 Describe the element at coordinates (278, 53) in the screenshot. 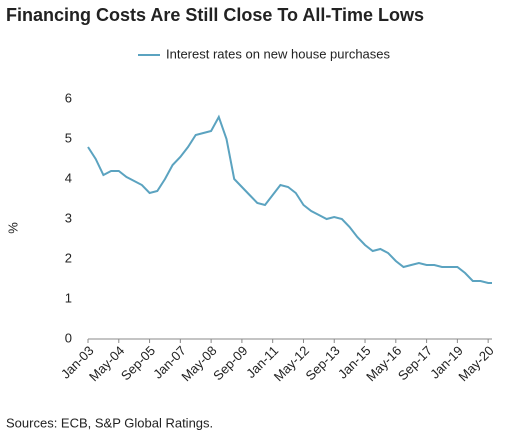

I see `legend-label: Interest rates on new house purchases` at that location.